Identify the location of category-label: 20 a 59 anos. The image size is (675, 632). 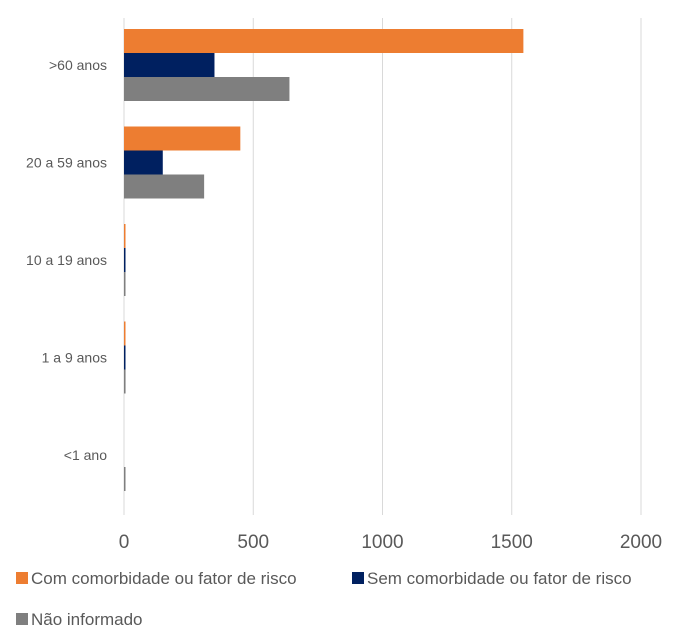
(66, 163).